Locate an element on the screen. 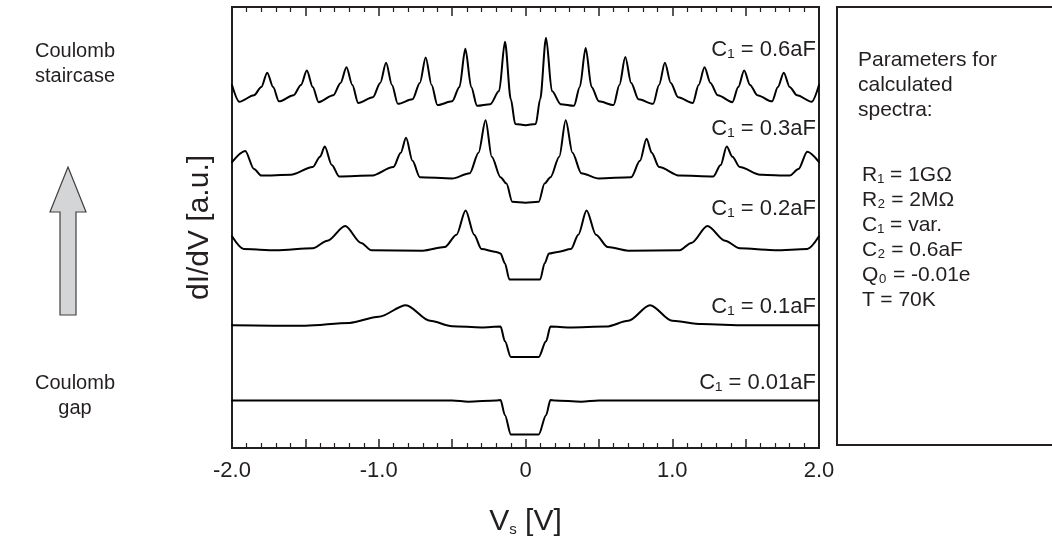  text: R₁ = 1GΩ is located at coordinates (907, 173).